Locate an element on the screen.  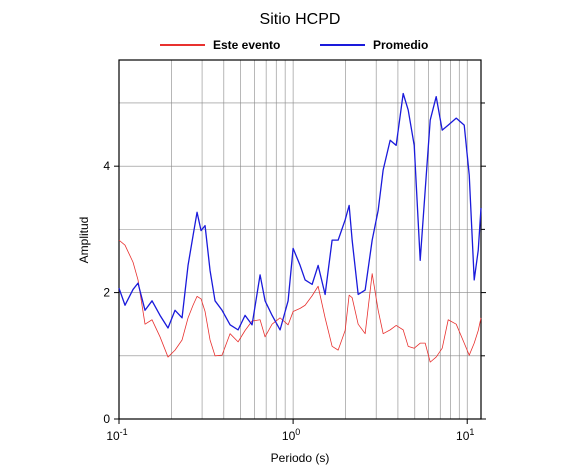
x-tick-label: 10¹ is located at coordinates (465, 435).